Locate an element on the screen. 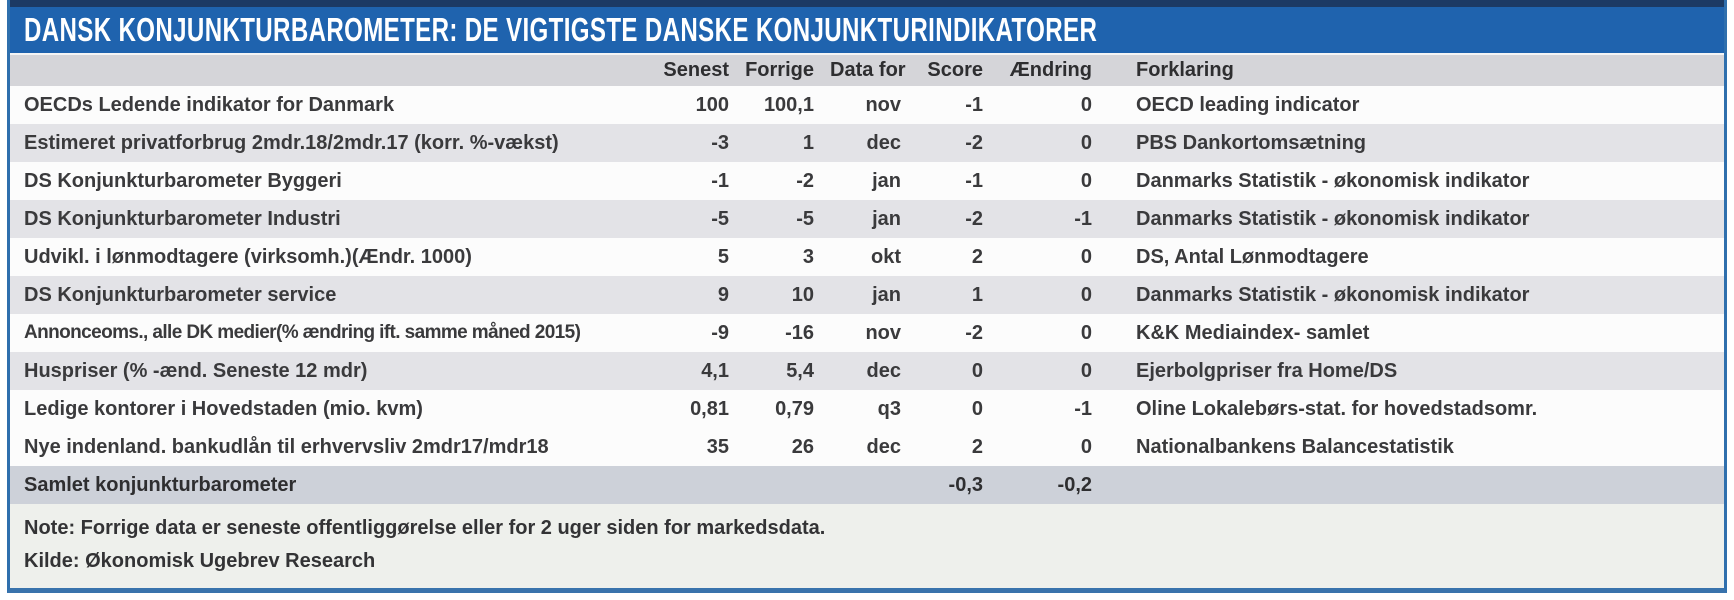  cell-indicator-name: DS Konjunkturbarometer service is located at coordinates (332, 295).